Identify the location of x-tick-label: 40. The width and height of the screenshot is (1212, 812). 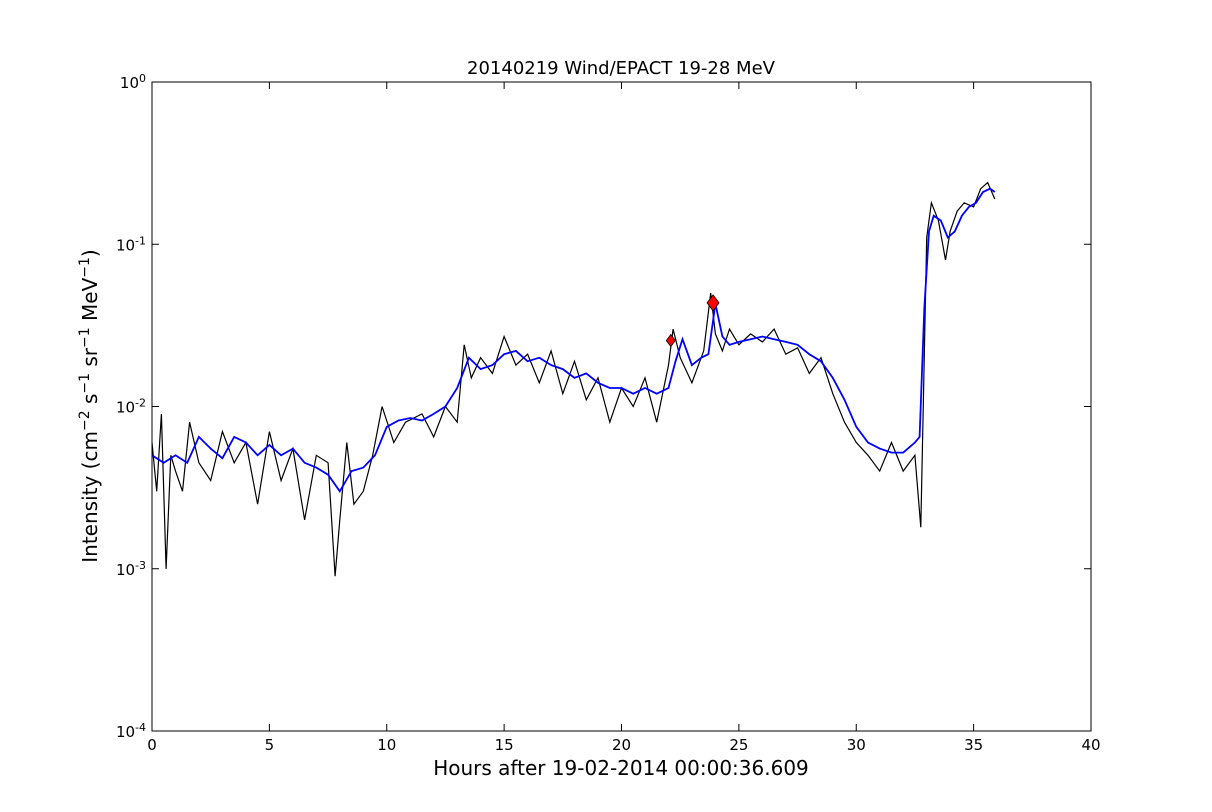
(1090, 745).